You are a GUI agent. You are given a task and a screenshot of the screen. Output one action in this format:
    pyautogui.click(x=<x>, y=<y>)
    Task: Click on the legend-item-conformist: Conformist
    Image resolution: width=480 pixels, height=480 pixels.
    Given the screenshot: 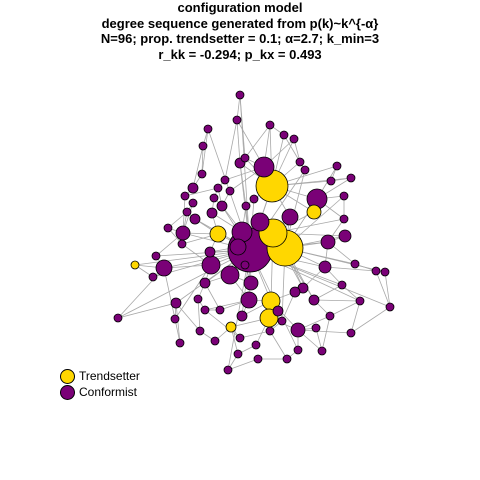 What is the action you would take?
    pyautogui.click(x=100, y=392)
    